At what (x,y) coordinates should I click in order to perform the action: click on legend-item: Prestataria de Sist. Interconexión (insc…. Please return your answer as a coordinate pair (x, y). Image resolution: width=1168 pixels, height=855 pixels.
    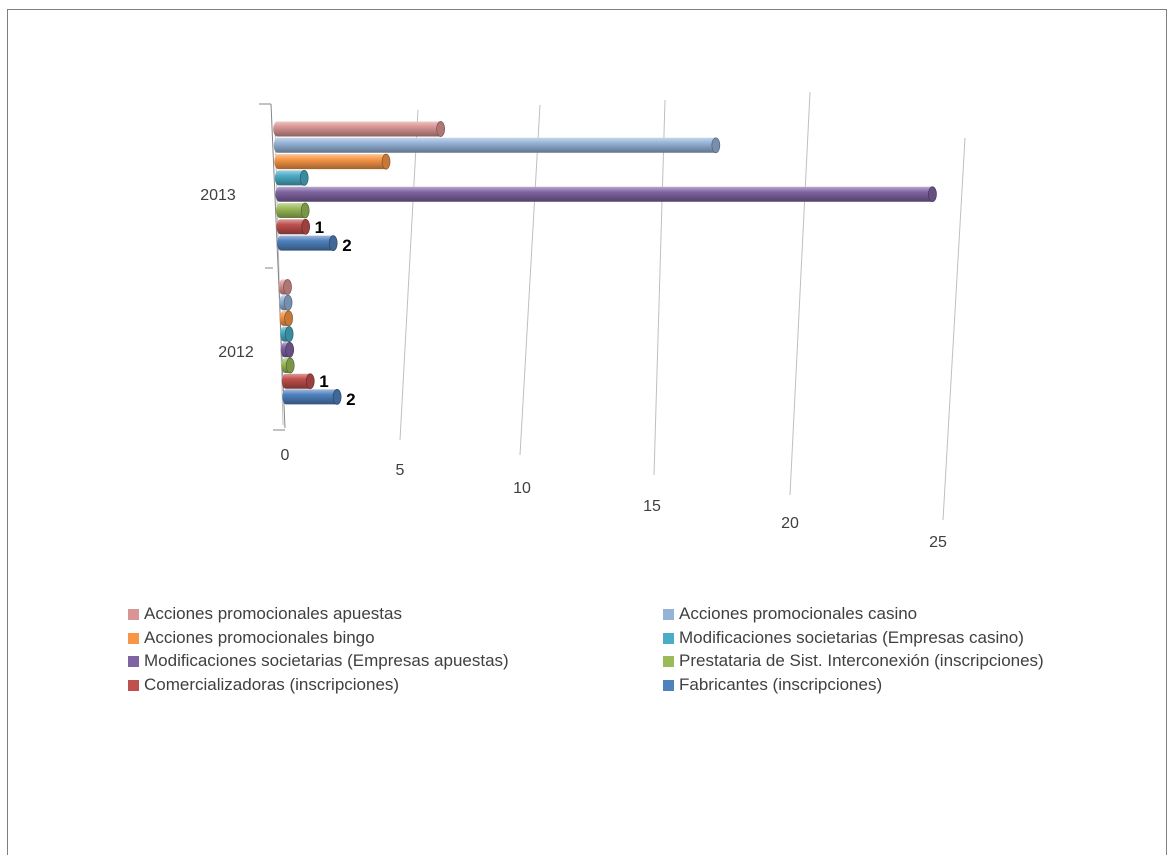
    Looking at the image, I should click on (853, 661).